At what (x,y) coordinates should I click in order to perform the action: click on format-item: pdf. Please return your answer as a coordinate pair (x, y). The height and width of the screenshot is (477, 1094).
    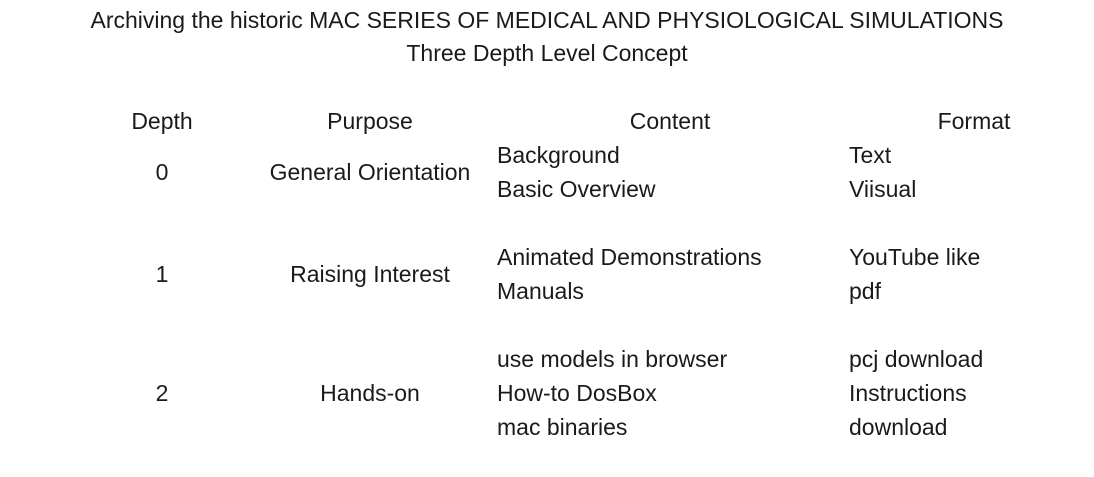
    Looking at the image, I should click on (865, 291).